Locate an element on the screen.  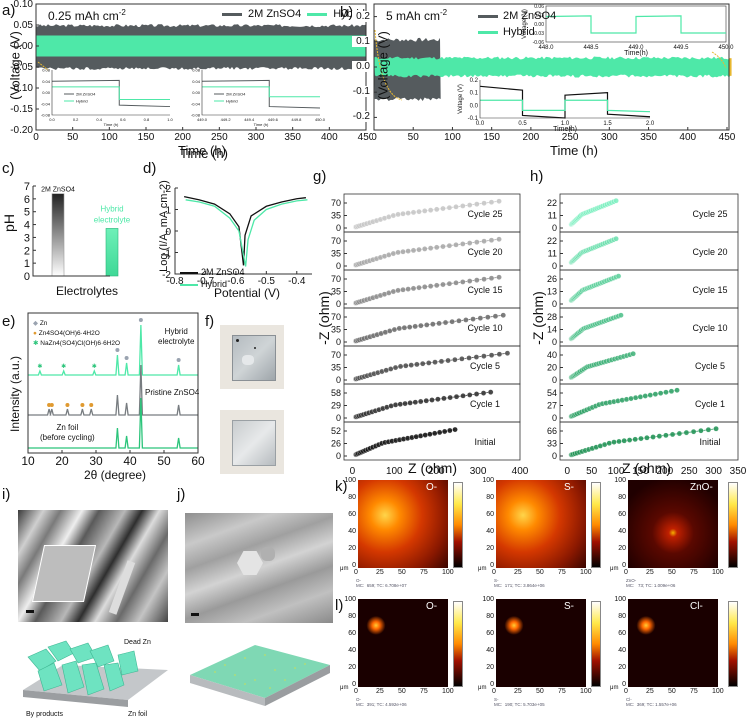
panel-a-annotation: 0.25 mAh cm-2 is located at coordinates (87, 15).